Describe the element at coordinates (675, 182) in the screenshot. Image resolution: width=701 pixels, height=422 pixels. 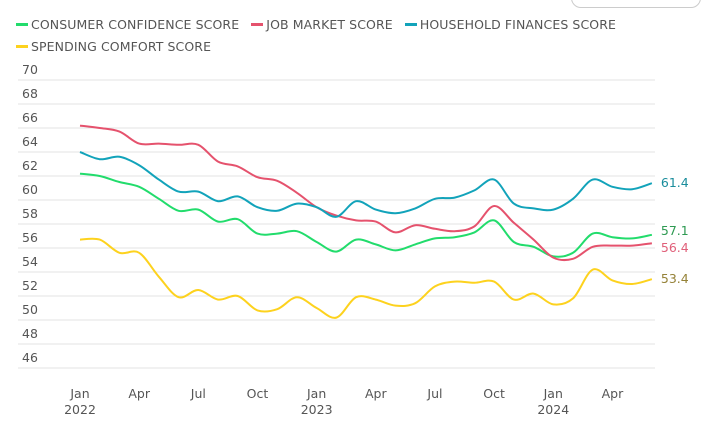
I see `end-value-label: 61.4` at that location.